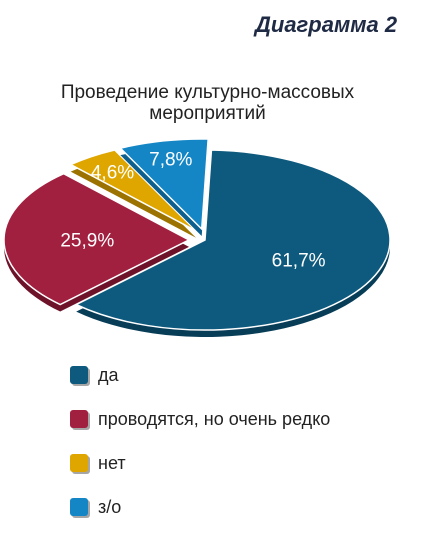 The height and width of the screenshot is (539, 437). What do you see at coordinates (87, 240) in the screenshot?
I see `pie-slice-label-1: 25,9%` at bounding box center [87, 240].